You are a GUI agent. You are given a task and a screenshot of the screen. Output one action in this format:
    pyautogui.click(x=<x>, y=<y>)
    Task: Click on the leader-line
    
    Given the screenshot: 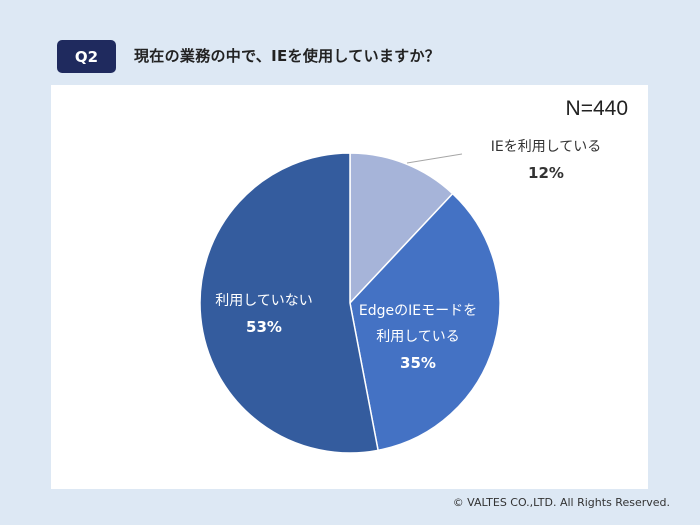 What is the action you would take?
    pyautogui.click(x=434, y=158)
    